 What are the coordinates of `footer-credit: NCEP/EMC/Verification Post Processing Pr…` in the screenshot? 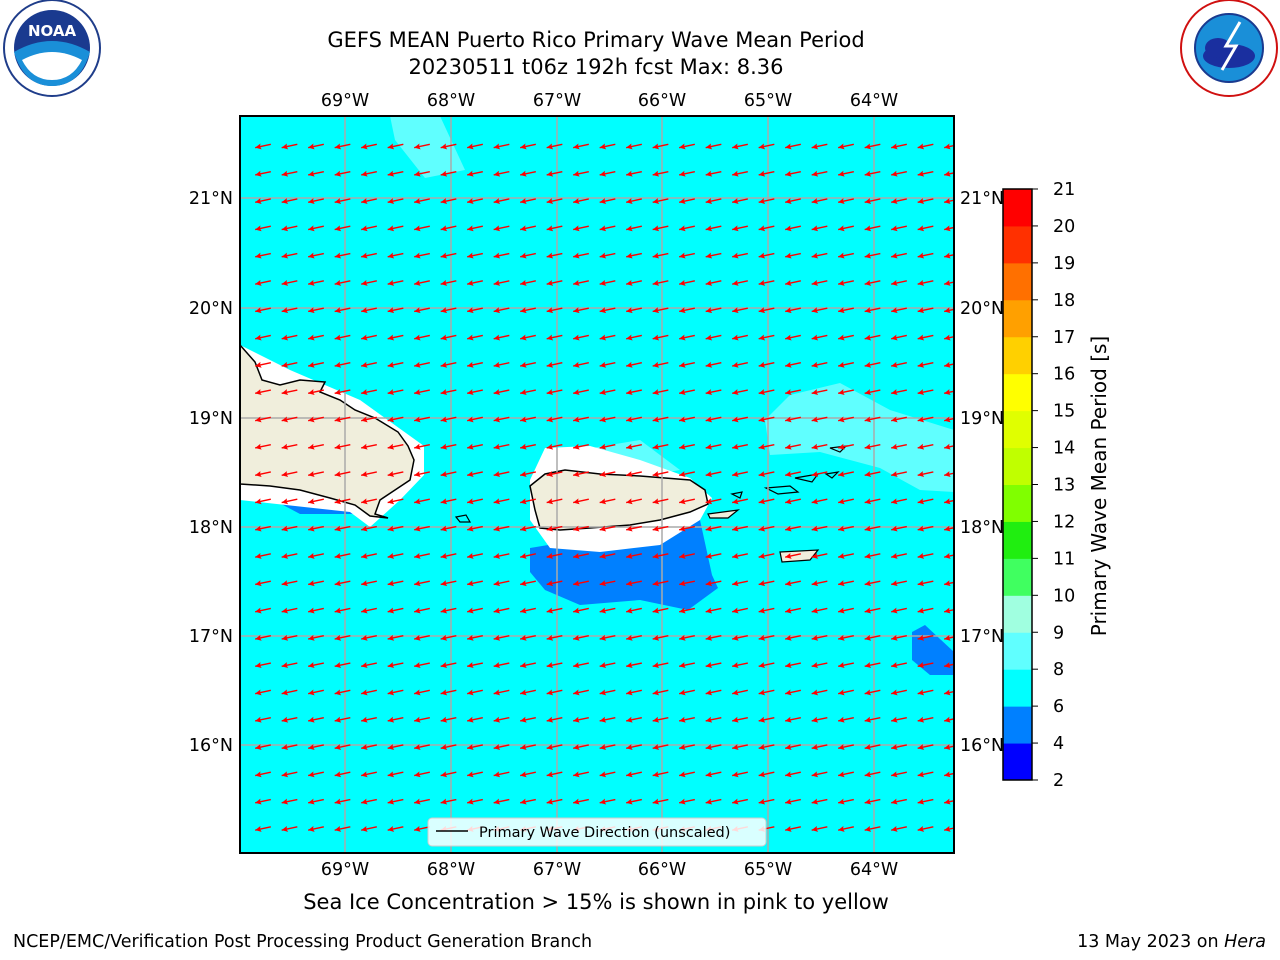 It's located at (303, 942).